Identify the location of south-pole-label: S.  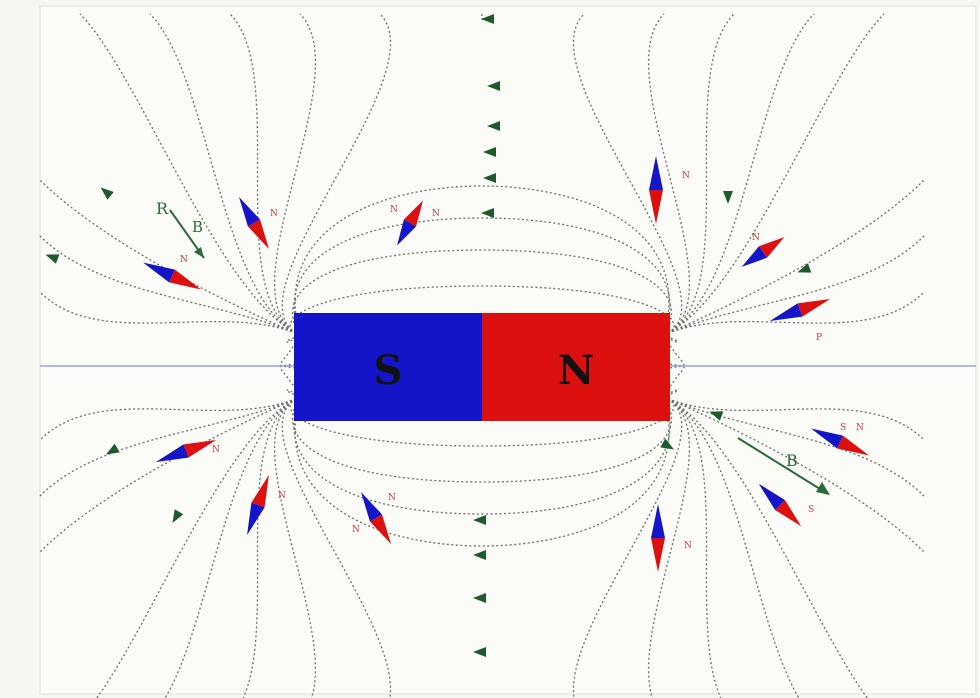
(388, 370).